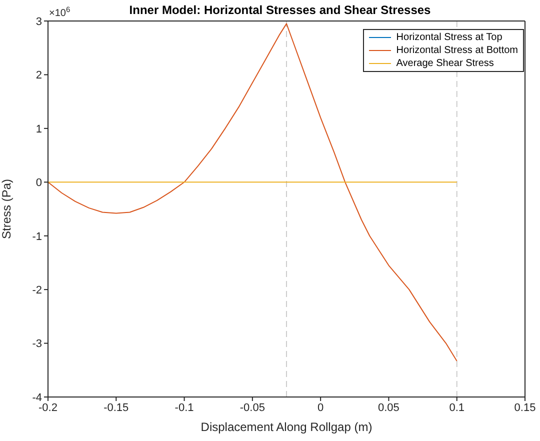 The height and width of the screenshot is (441, 540). I want to click on x-tick-label: -0.2, so click(48, 408).